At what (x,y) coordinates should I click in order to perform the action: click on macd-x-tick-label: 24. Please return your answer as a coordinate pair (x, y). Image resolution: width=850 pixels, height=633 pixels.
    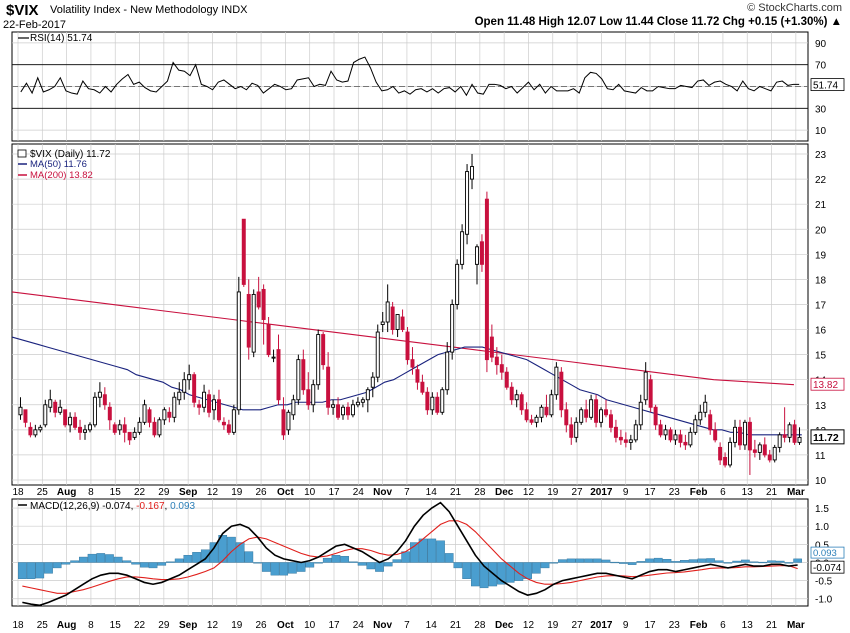
    Looking at the image, I should click on (359, 625).